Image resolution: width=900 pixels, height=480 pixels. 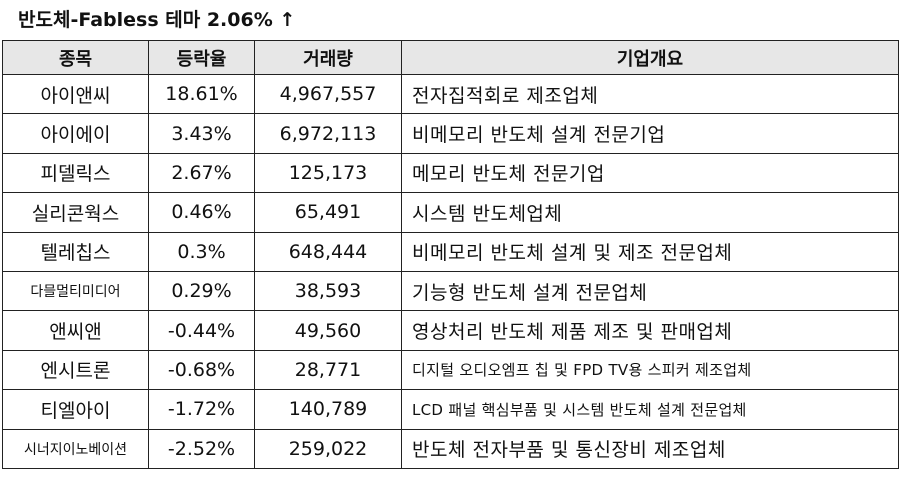 I want to click on change-rate: 18.61%, so click(x=201, y=94).